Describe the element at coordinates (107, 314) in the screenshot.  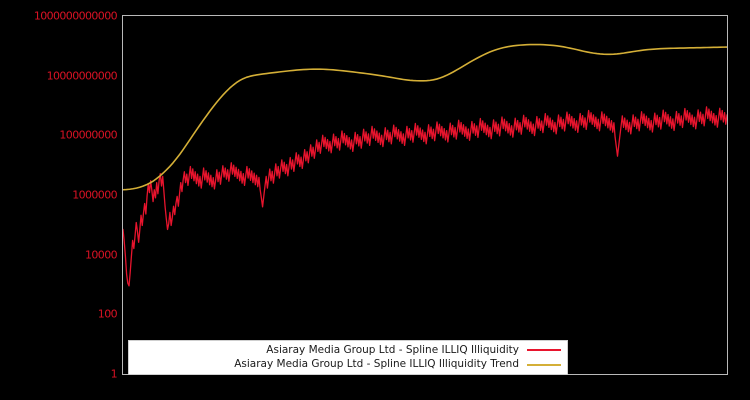
I see `y-axis-tick-label: 100` at that location.